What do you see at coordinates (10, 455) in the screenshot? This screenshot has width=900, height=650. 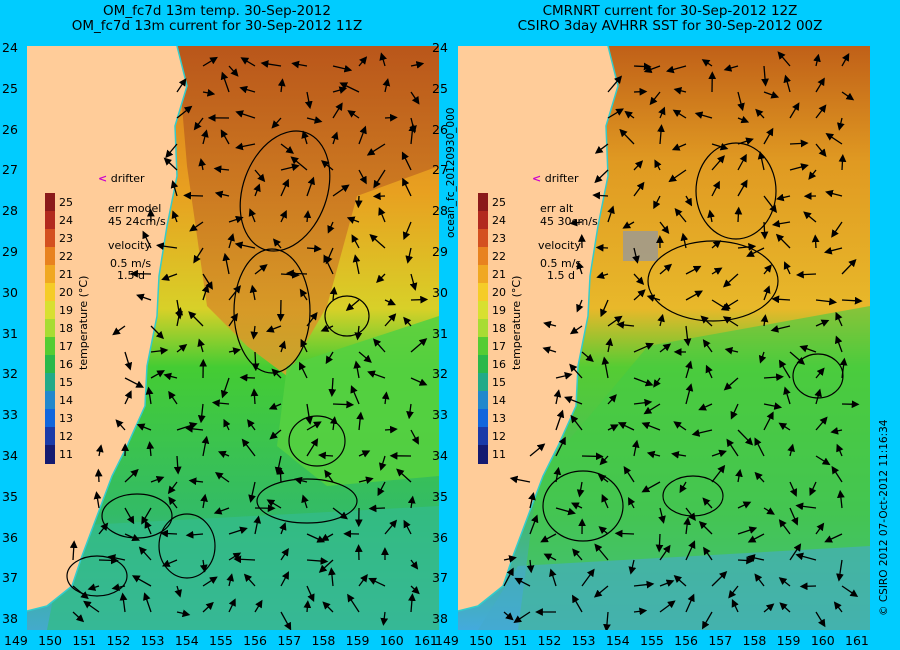 I see `latitude-tick-left: 34` at bounding box center [10, 455].